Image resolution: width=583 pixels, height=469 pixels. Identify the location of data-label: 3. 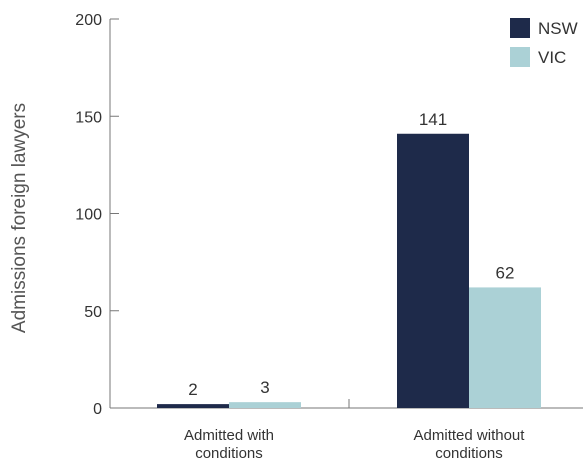
(264, 387).